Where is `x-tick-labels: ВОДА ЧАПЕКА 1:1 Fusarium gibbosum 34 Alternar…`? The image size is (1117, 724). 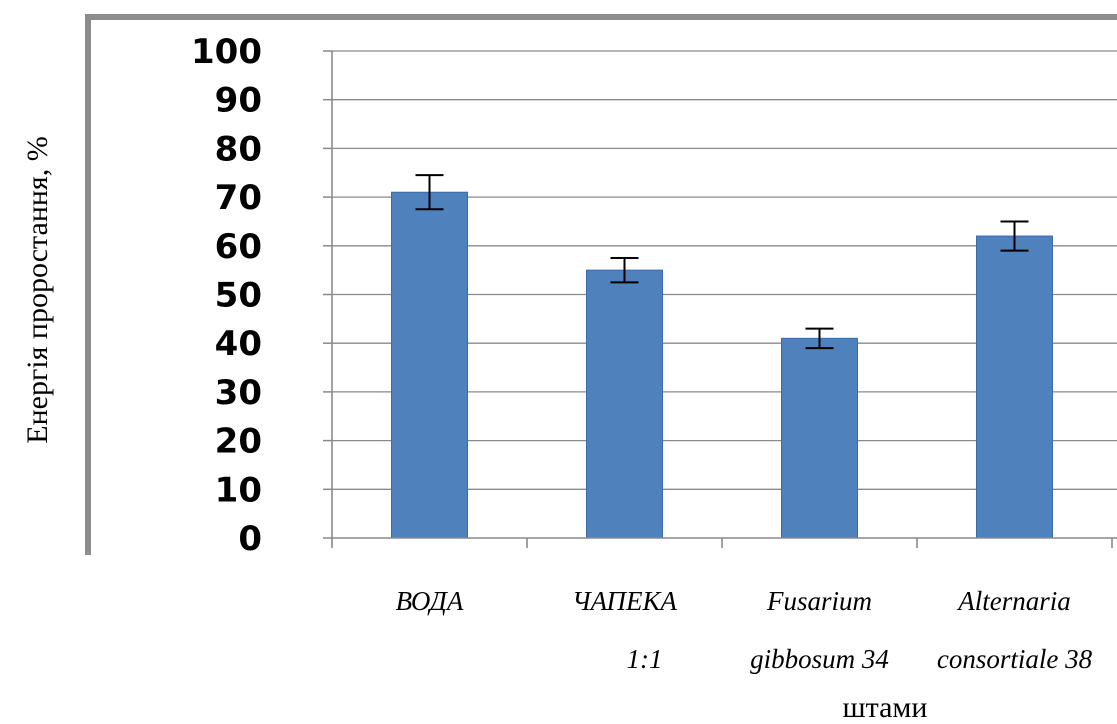
x-tick-labels: ВОДА ЧАПЕКА 1:1 Fusarium gibbosum 34 Alternar… is located at coordinates (744, 630).